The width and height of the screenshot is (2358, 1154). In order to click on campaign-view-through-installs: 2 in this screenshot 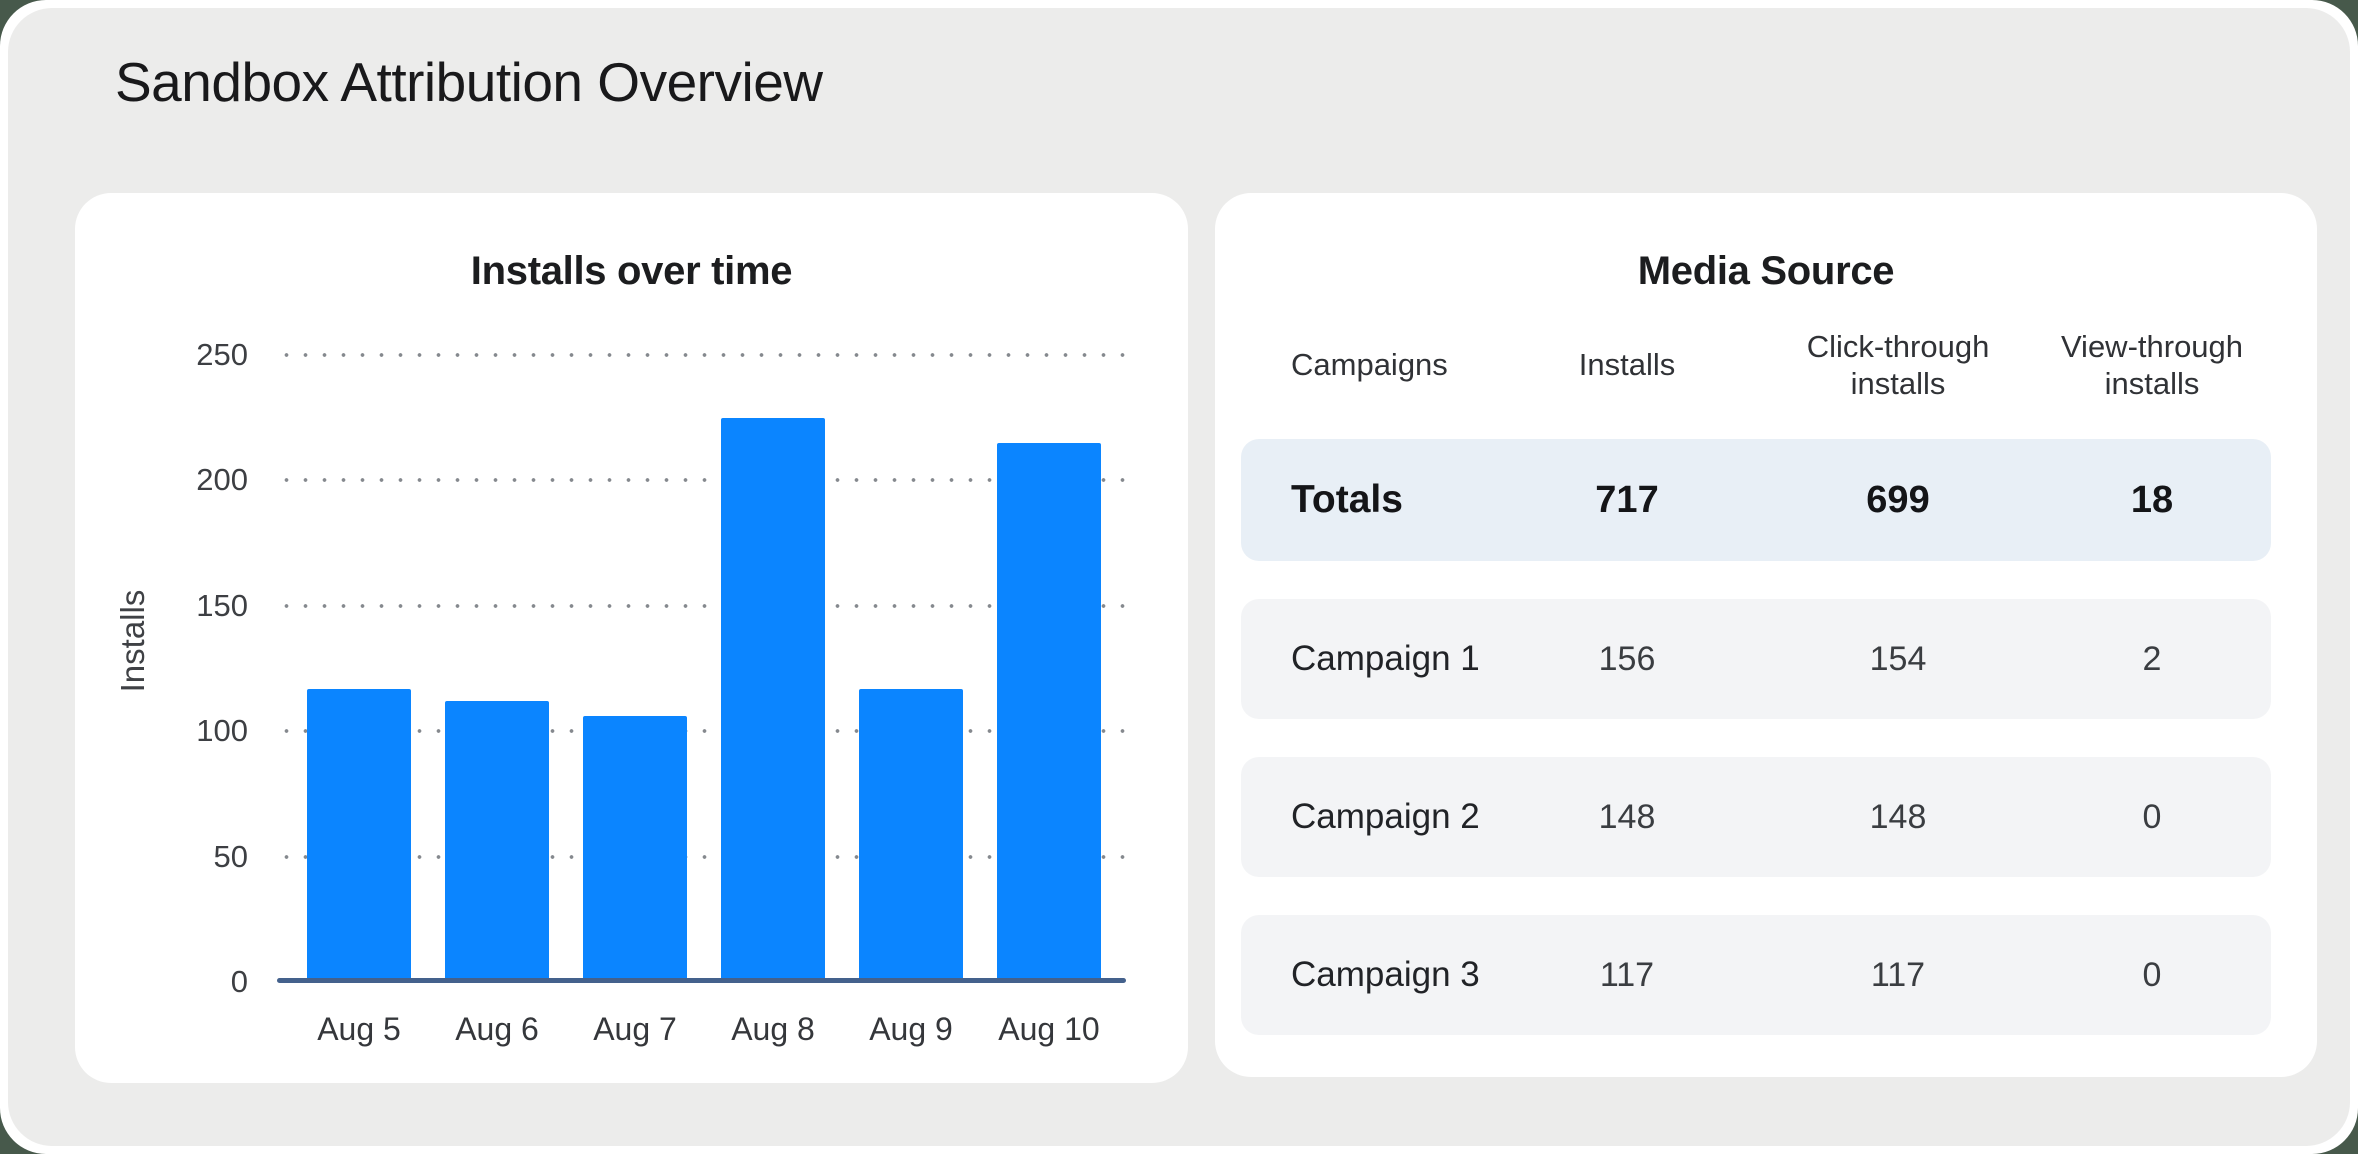, I will do `click(2152, 658)`.